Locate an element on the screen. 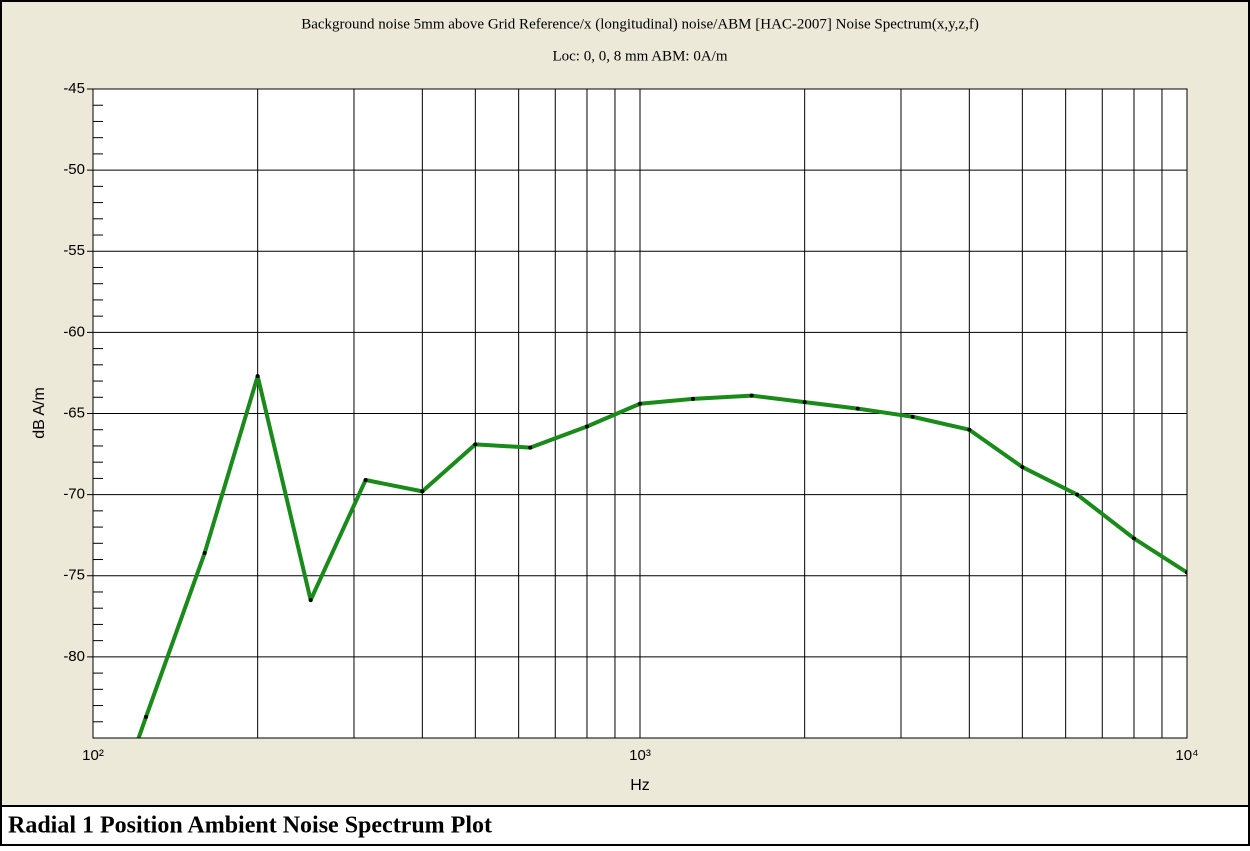  y-tick-label: -50 is located at coordinates (74, 169).